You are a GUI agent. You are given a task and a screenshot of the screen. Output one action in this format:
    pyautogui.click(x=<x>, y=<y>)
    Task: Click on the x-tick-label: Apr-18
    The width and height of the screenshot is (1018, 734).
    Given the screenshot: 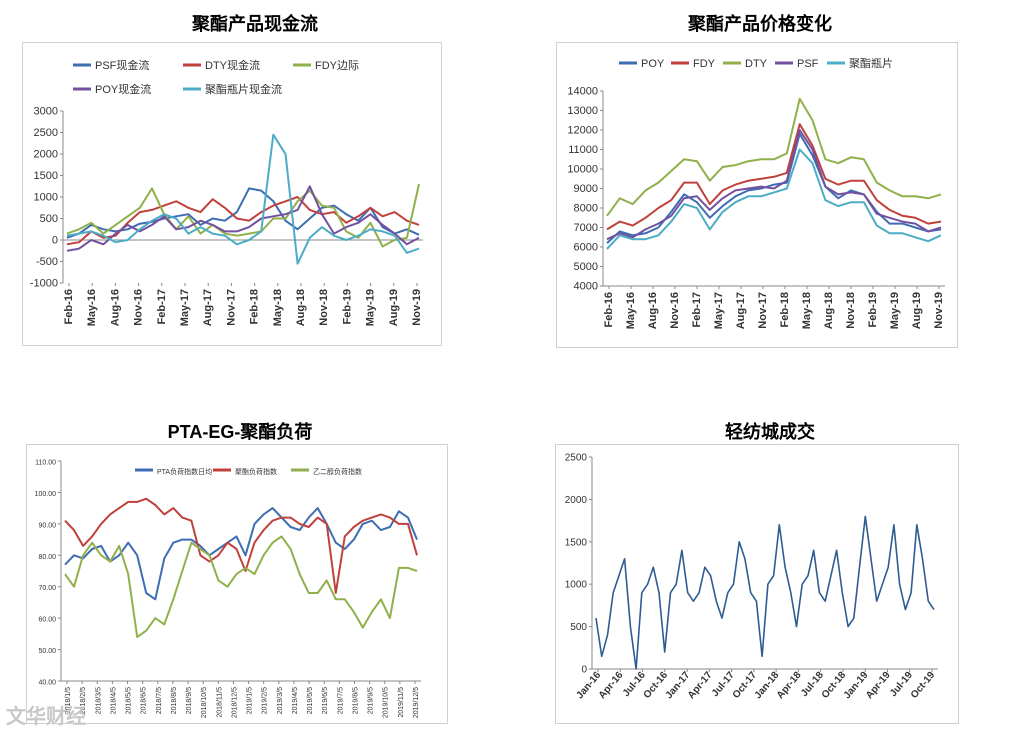 What is the action you would take?
    pyautogui.click(x=789, y=686)
    